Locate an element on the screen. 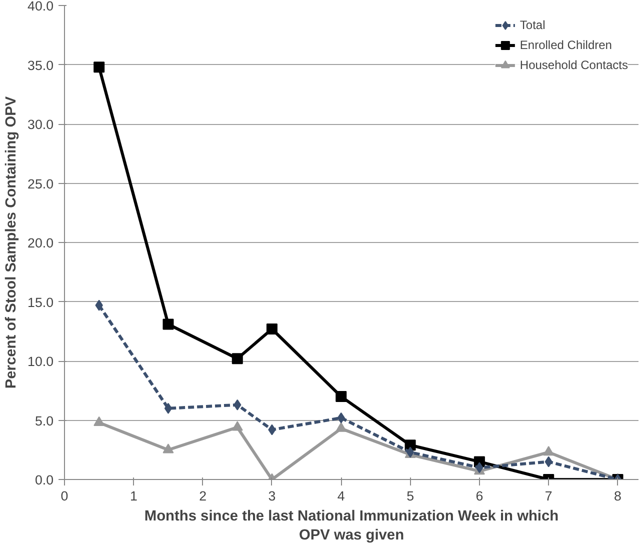  y-tick-label: 20.0 is located at coordinates (41, 243).